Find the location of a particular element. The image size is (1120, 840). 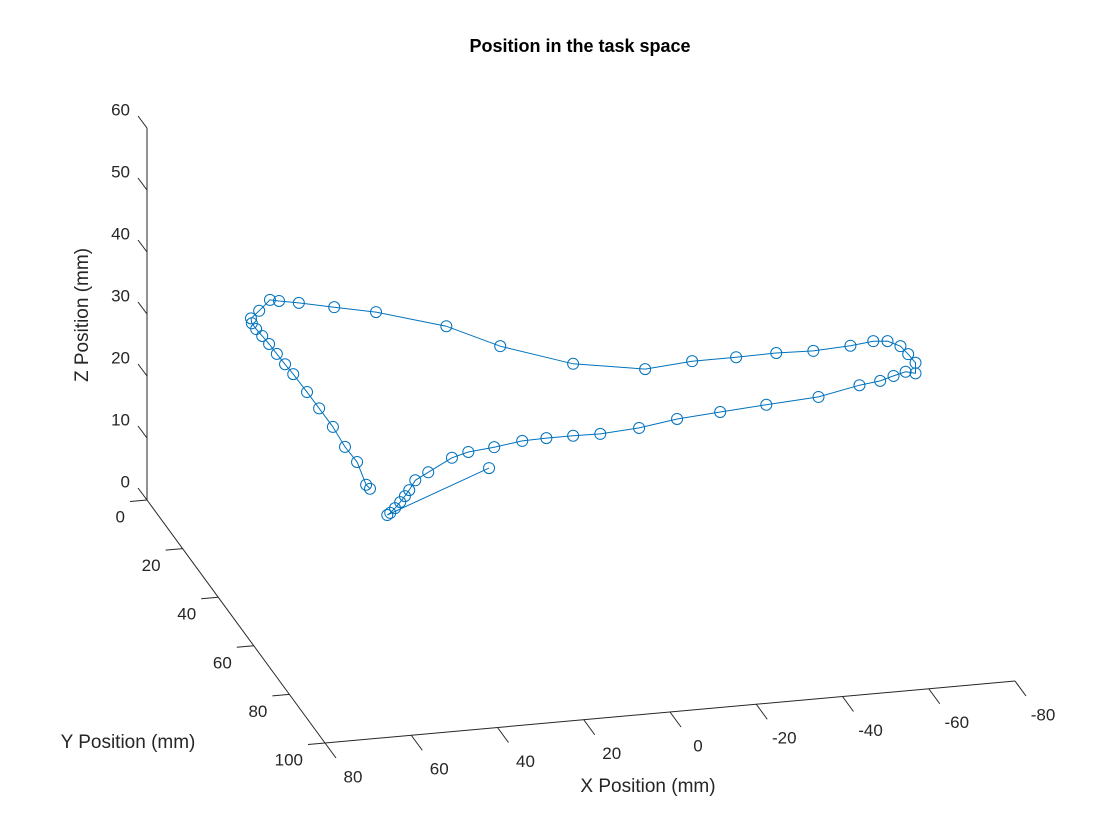

z-tick-label: 30 is located at coordinates (120, 295).